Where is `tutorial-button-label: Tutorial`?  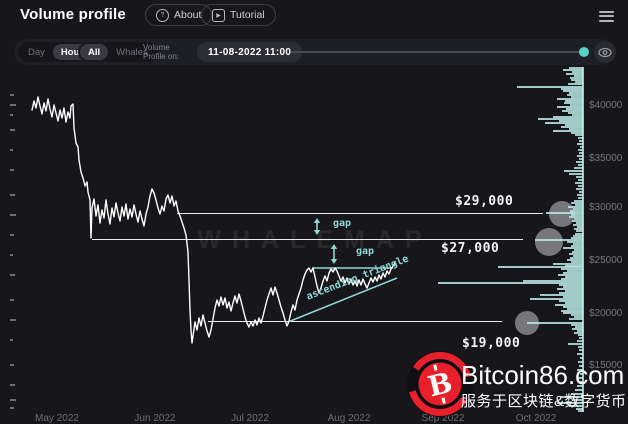
tutorial-button-label: Tutorial is located at coordinates (247, 15).